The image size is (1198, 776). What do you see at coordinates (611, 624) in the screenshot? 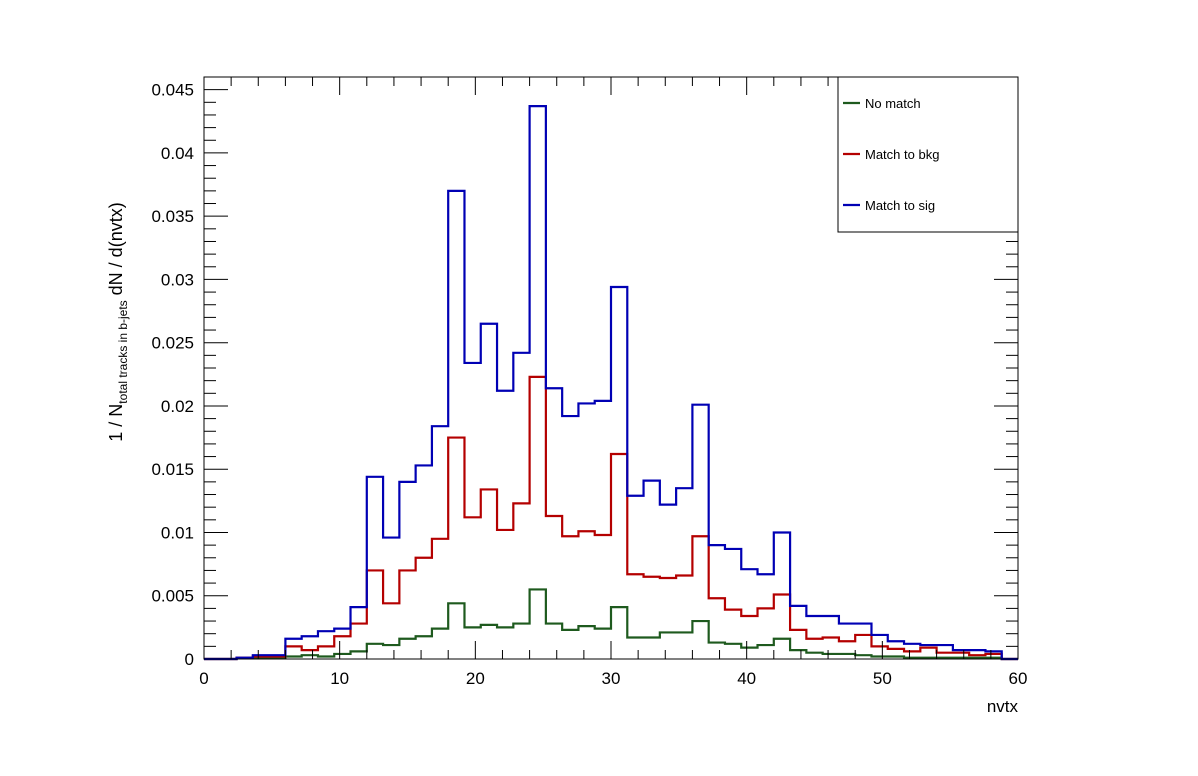
I see `series-line-no-match` at bounding box center [611, 624].